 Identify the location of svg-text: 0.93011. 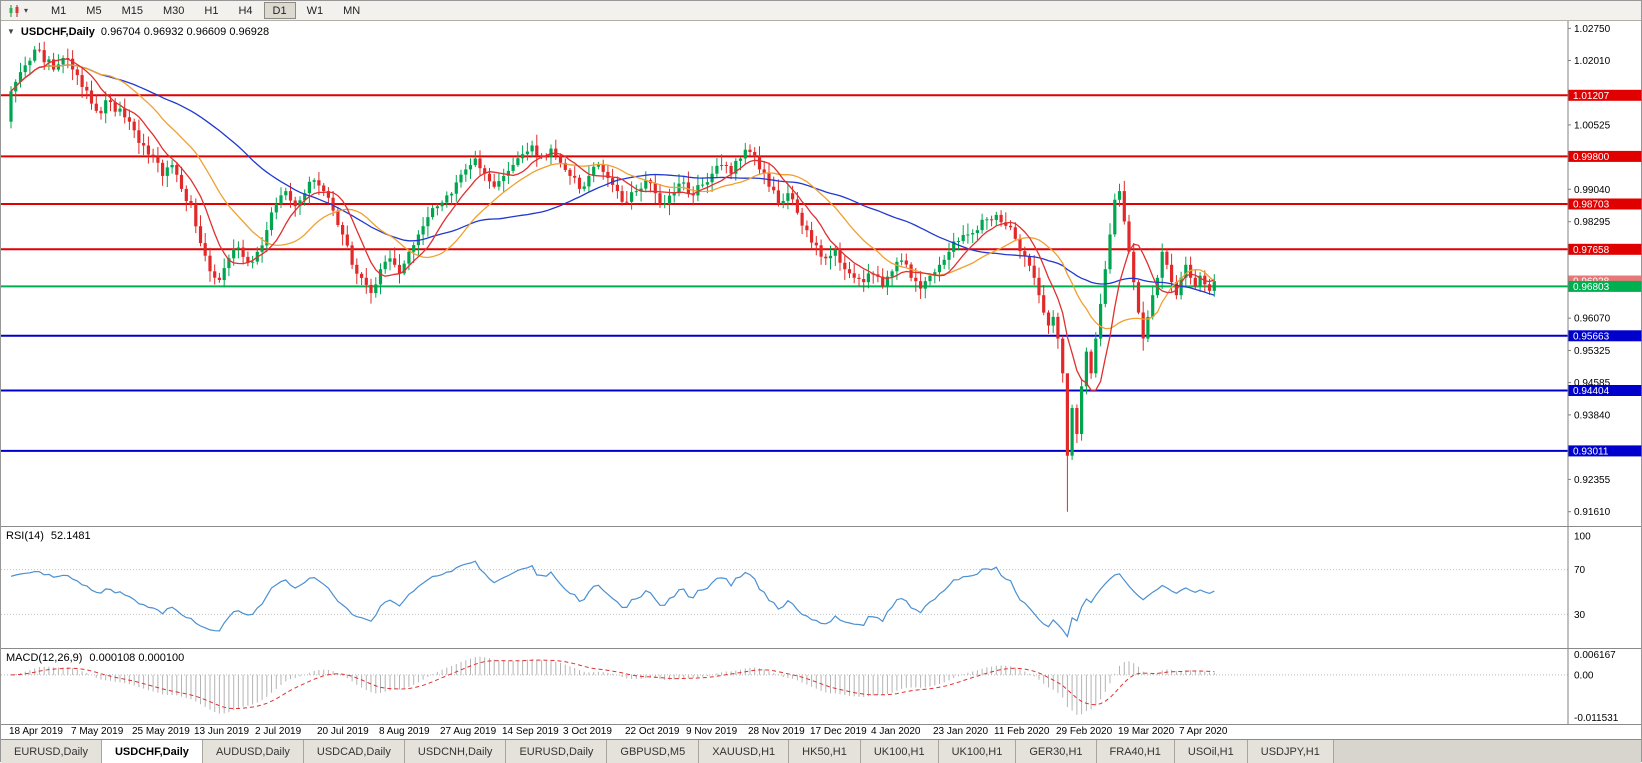
(1591, 451).